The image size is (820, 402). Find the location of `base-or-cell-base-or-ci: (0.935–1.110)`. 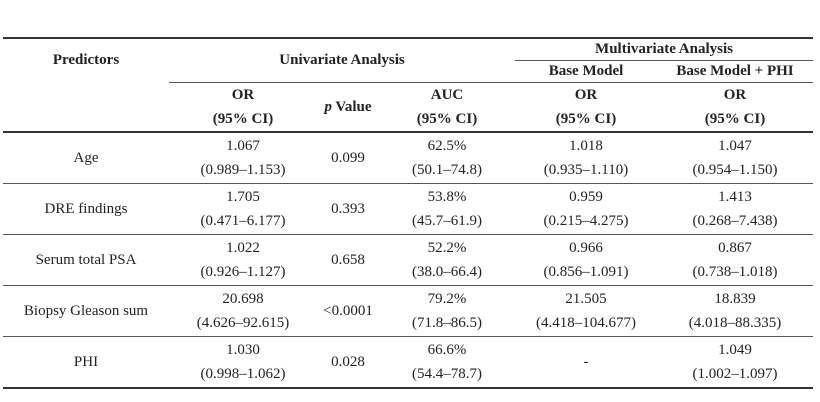

base-or-cell-base-or-ci: (0.935–1.110) is located at coordinates (586, 170).